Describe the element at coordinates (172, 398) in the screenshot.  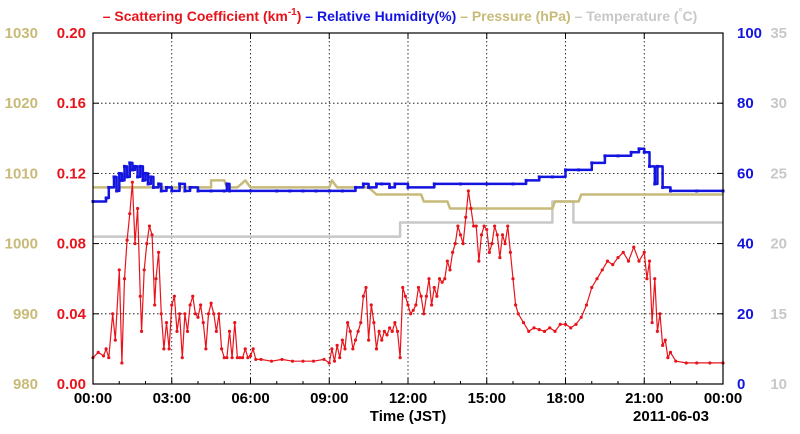
I see `x-tick-label: 03:00` at that location.